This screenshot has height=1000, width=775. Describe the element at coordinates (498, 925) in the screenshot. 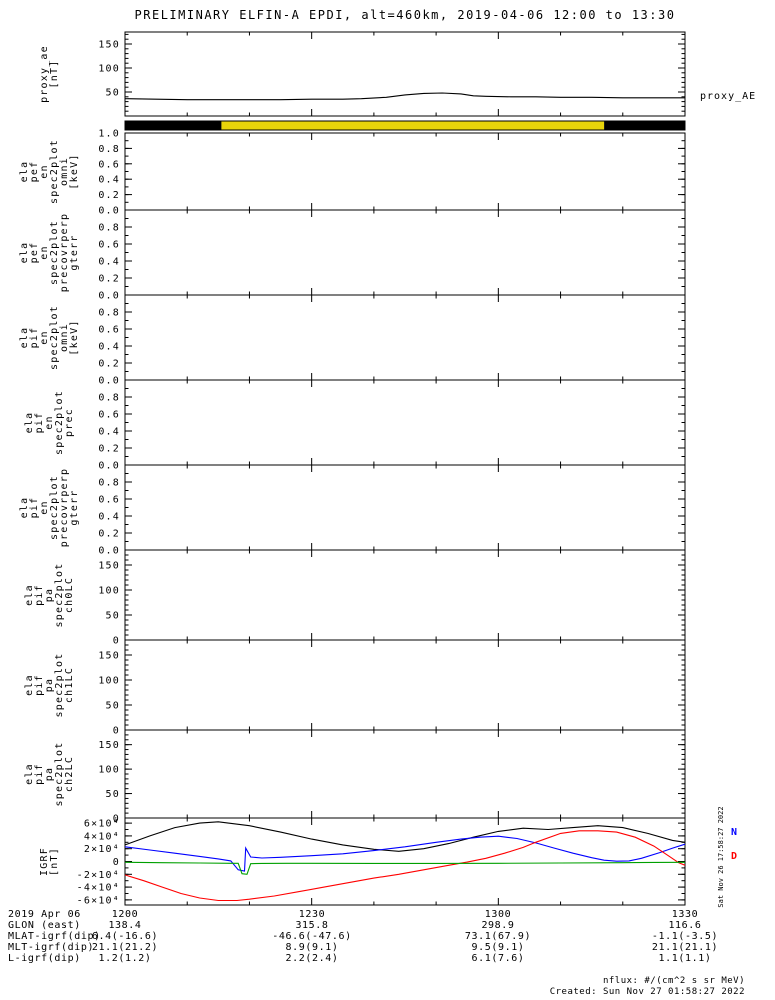

I see `glon-value: 298.9` at that location.